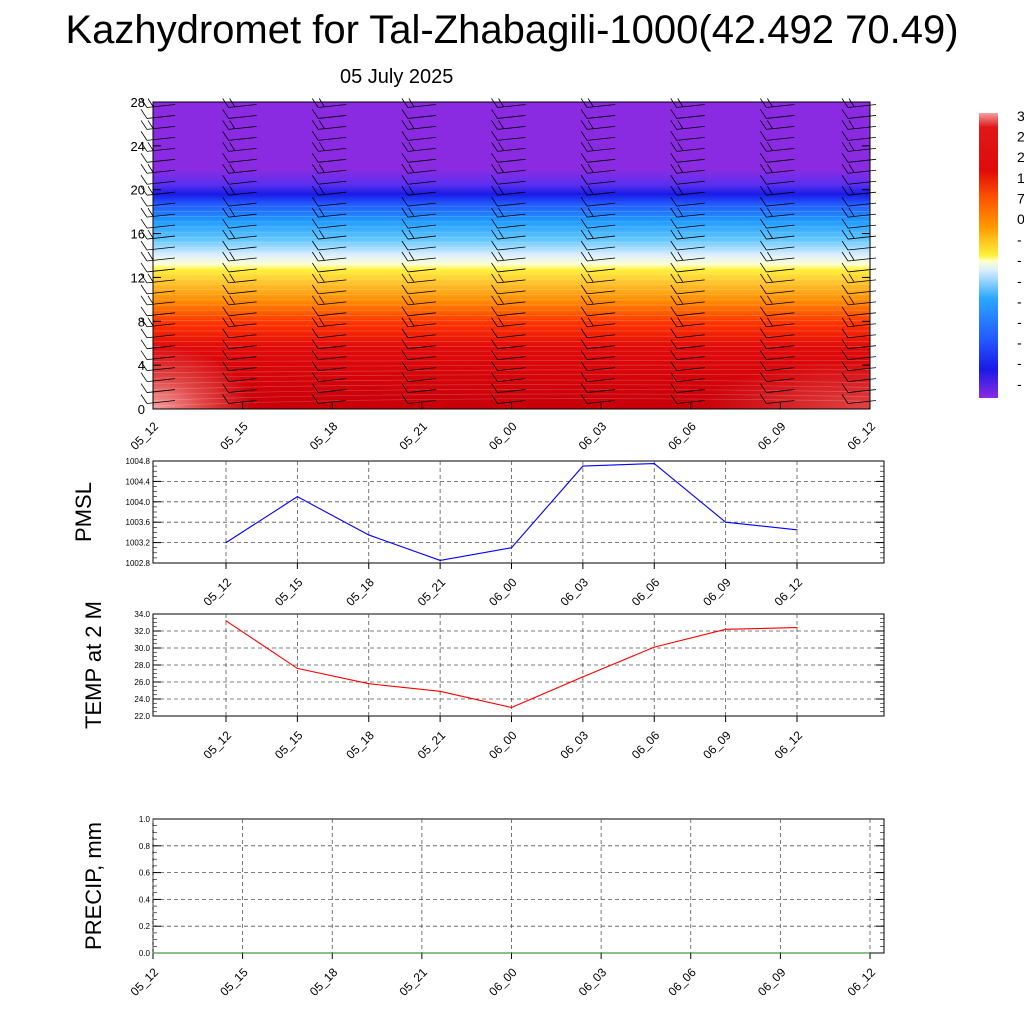 The image size is (1024, 1024). Describe the element at coordinates (142, 716) in the screenshot. I see `ytick-label: 22.0` at that location.